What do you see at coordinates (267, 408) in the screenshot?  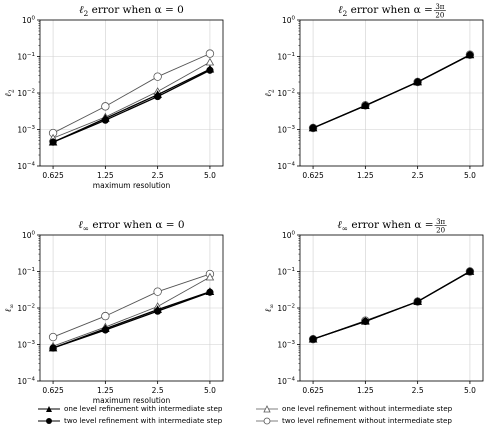 I see `legend-marker-triangle-open` at bounding box center [267, 408].